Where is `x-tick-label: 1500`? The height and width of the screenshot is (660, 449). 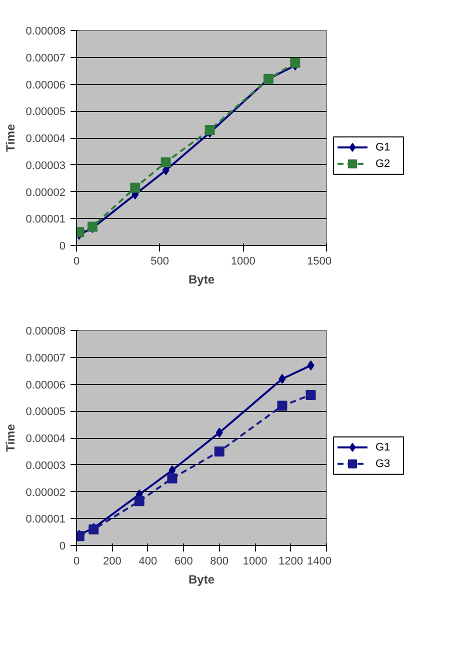 x-tick-label: 1500 is located at coordinates (319, 262).